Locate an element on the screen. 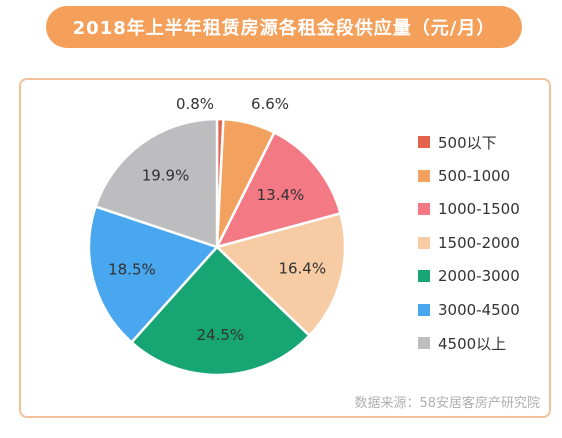 The height and width of the screenshot is (438, 562). legend-item: 500以下 is located at coordinates (469, 142).